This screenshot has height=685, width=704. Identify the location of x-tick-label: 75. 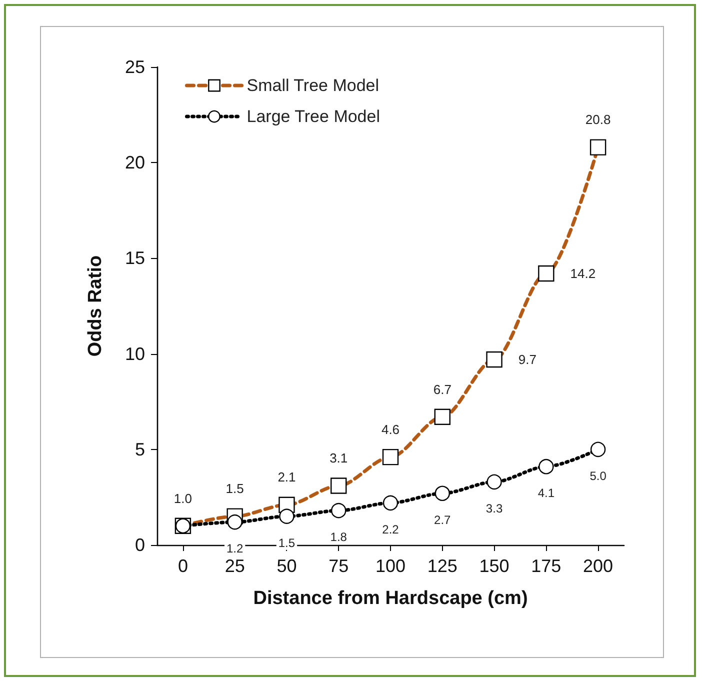
(338, 566).